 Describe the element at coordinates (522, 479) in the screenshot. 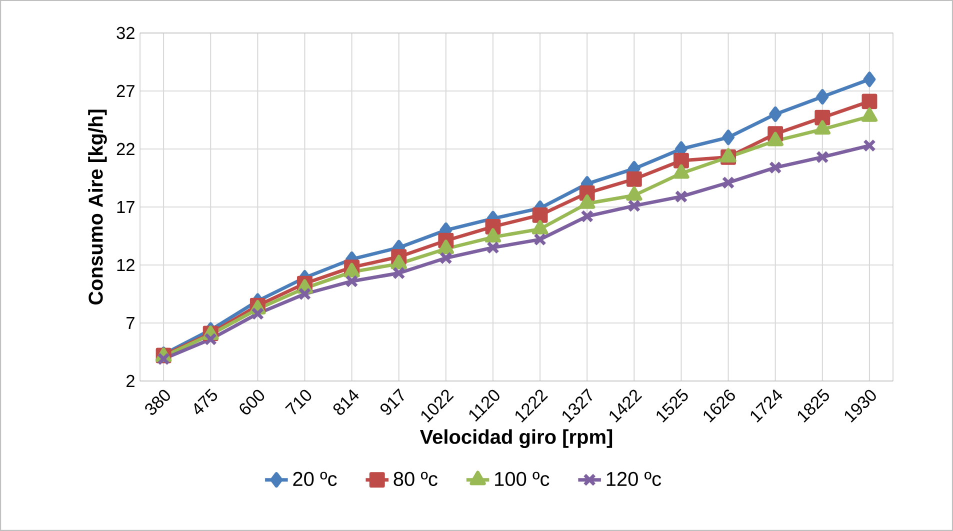

I see `legend-label: 100 ºc` at that location.